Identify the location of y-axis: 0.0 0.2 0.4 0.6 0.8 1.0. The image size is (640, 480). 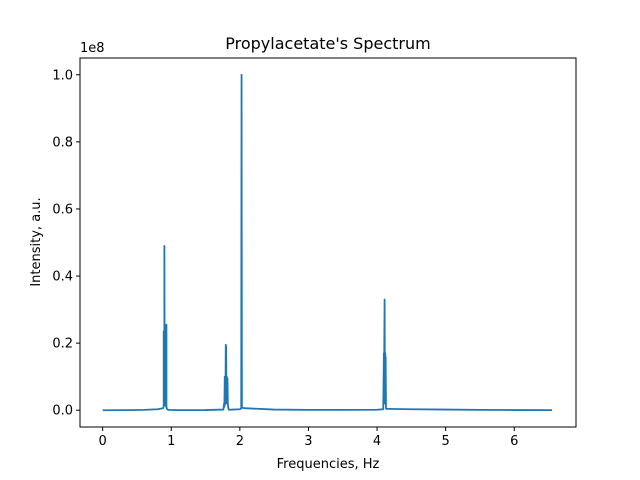
(66, 243).